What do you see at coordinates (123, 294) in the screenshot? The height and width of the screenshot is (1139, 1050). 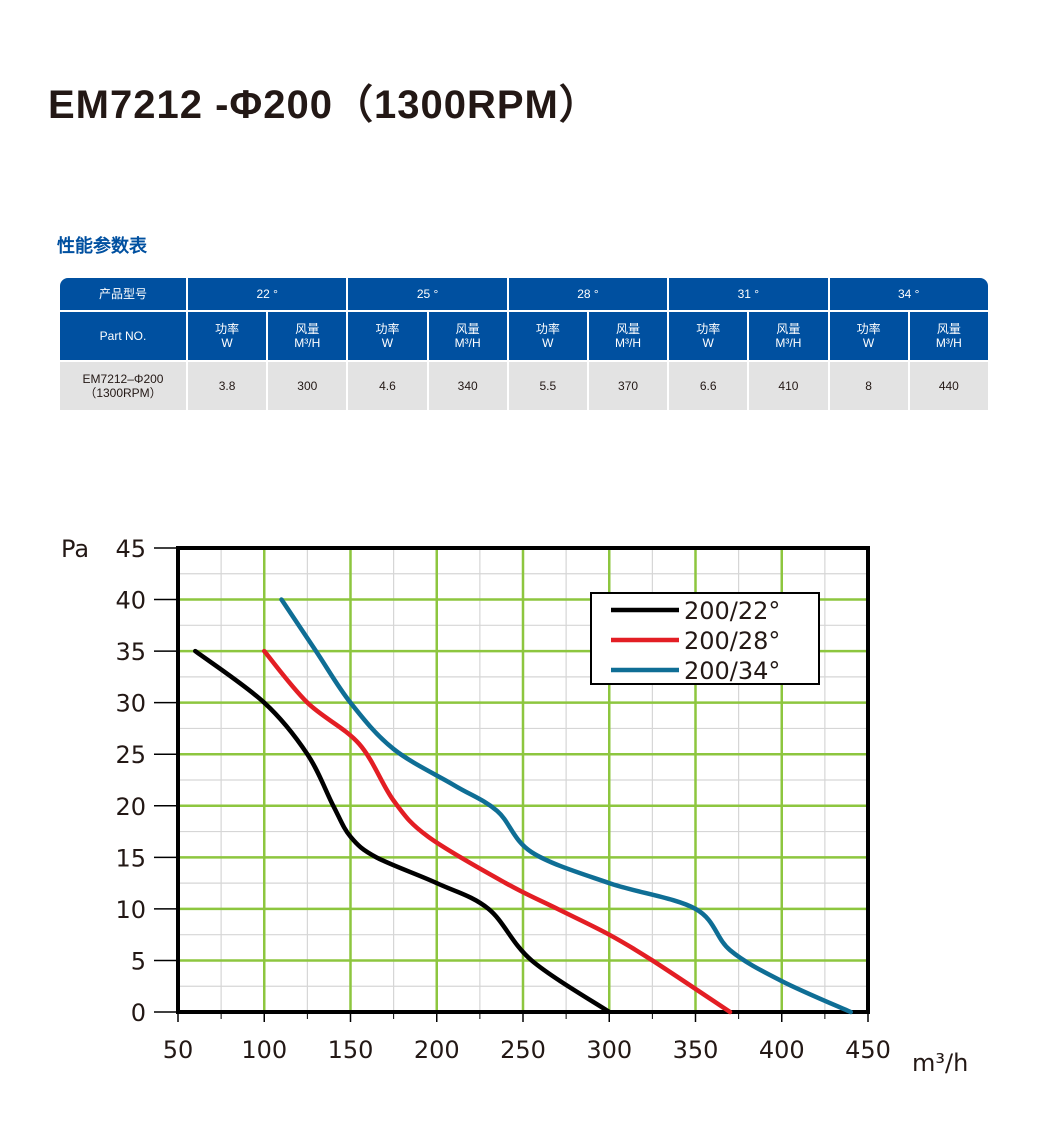 I see `corner-header: 产品型号` at bounding box center [123, 294].